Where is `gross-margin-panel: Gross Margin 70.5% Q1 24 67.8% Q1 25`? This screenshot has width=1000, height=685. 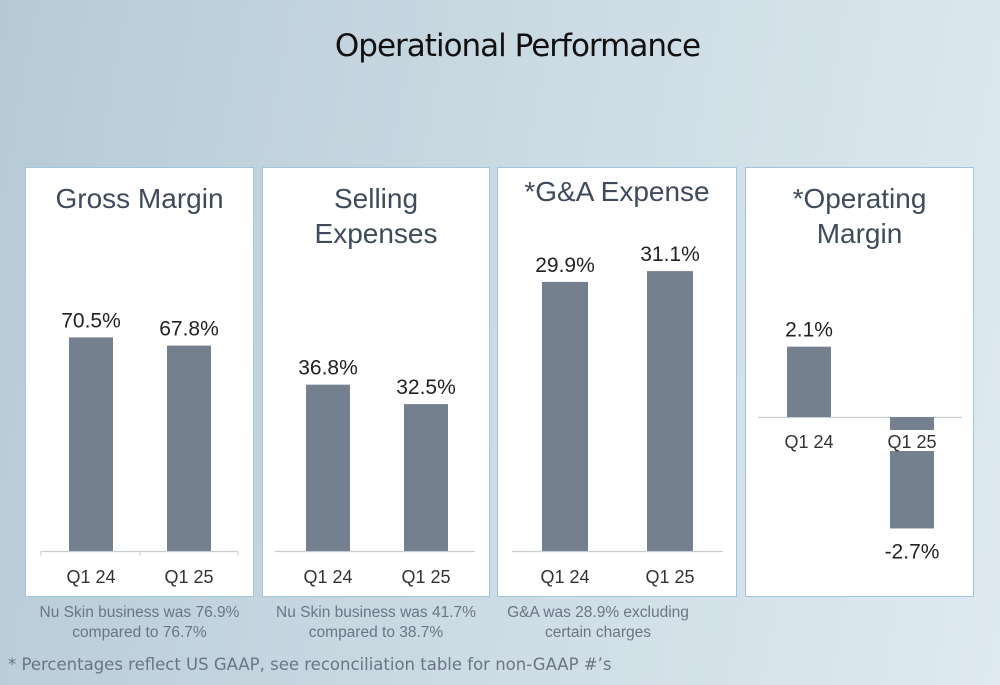
gross-margin-panel: Gross Margin 70.5% Q1 24 67.8% Q1 25 is located at coordinates (139, 382).